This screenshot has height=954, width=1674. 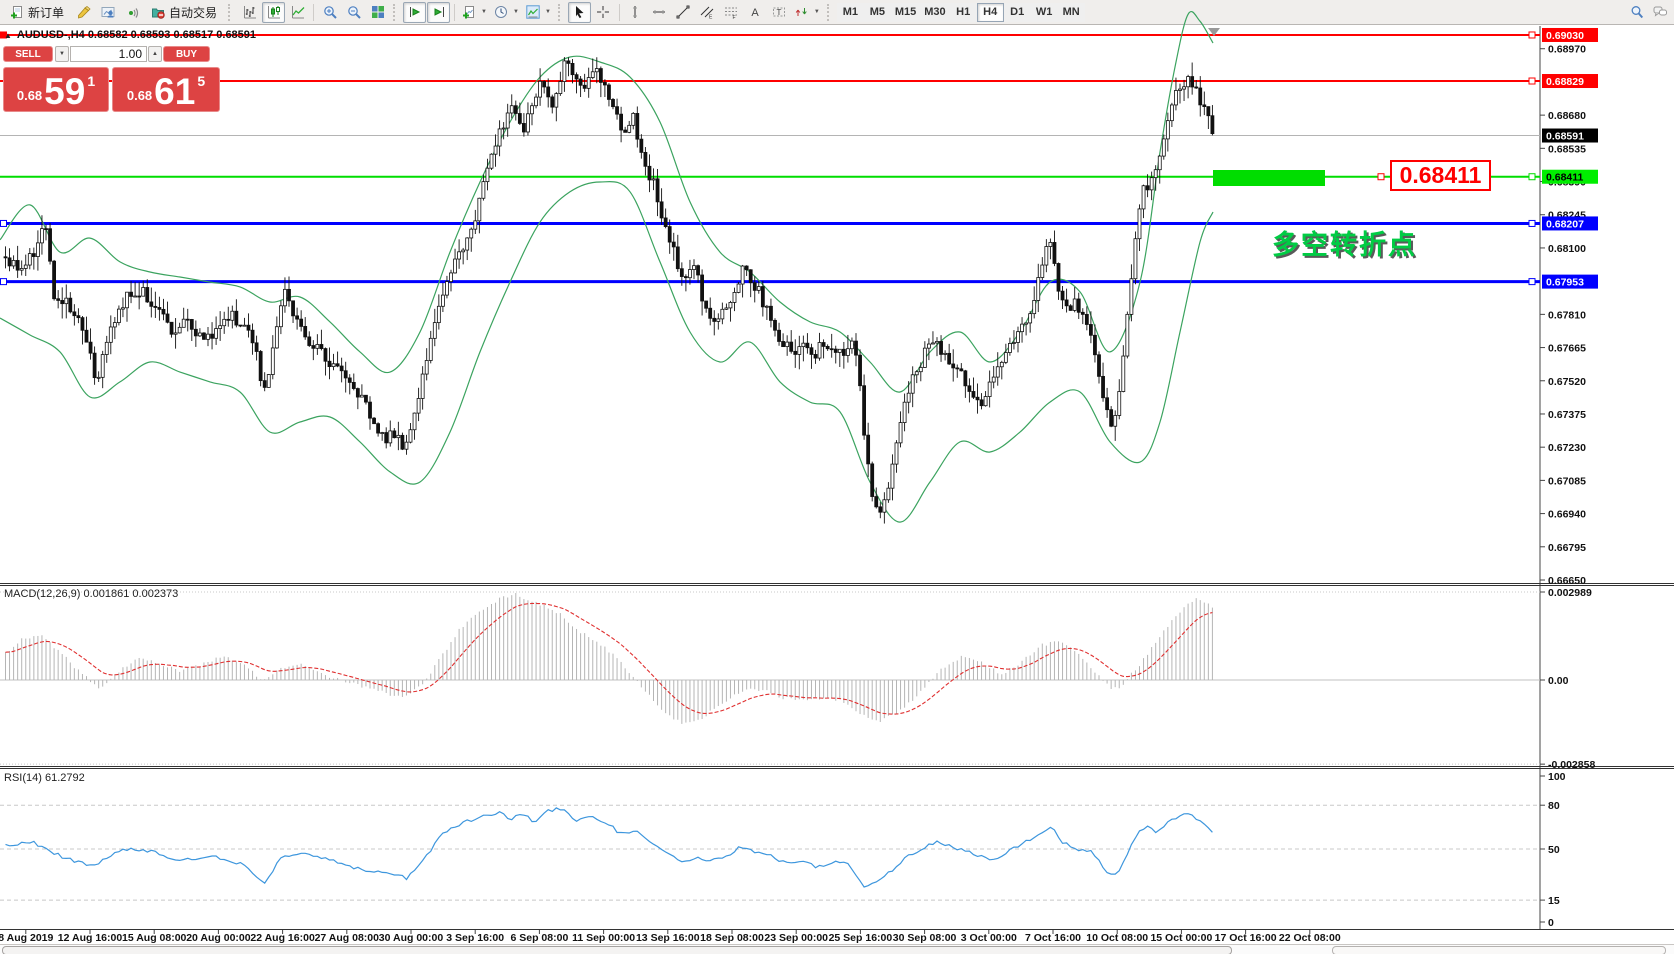 What do you see at coordinates (963, 12) in the screenshot?
I see `timeframe-h1: H1` at bounding box center [963, 12].